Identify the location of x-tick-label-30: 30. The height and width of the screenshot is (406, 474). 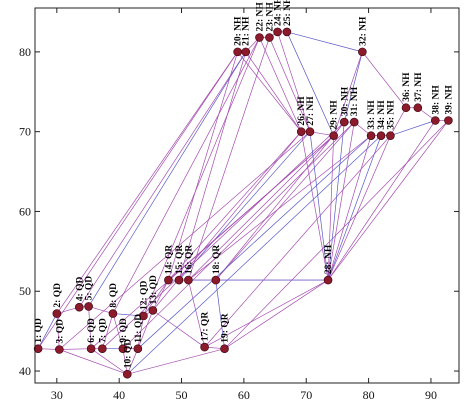
(57, 395).